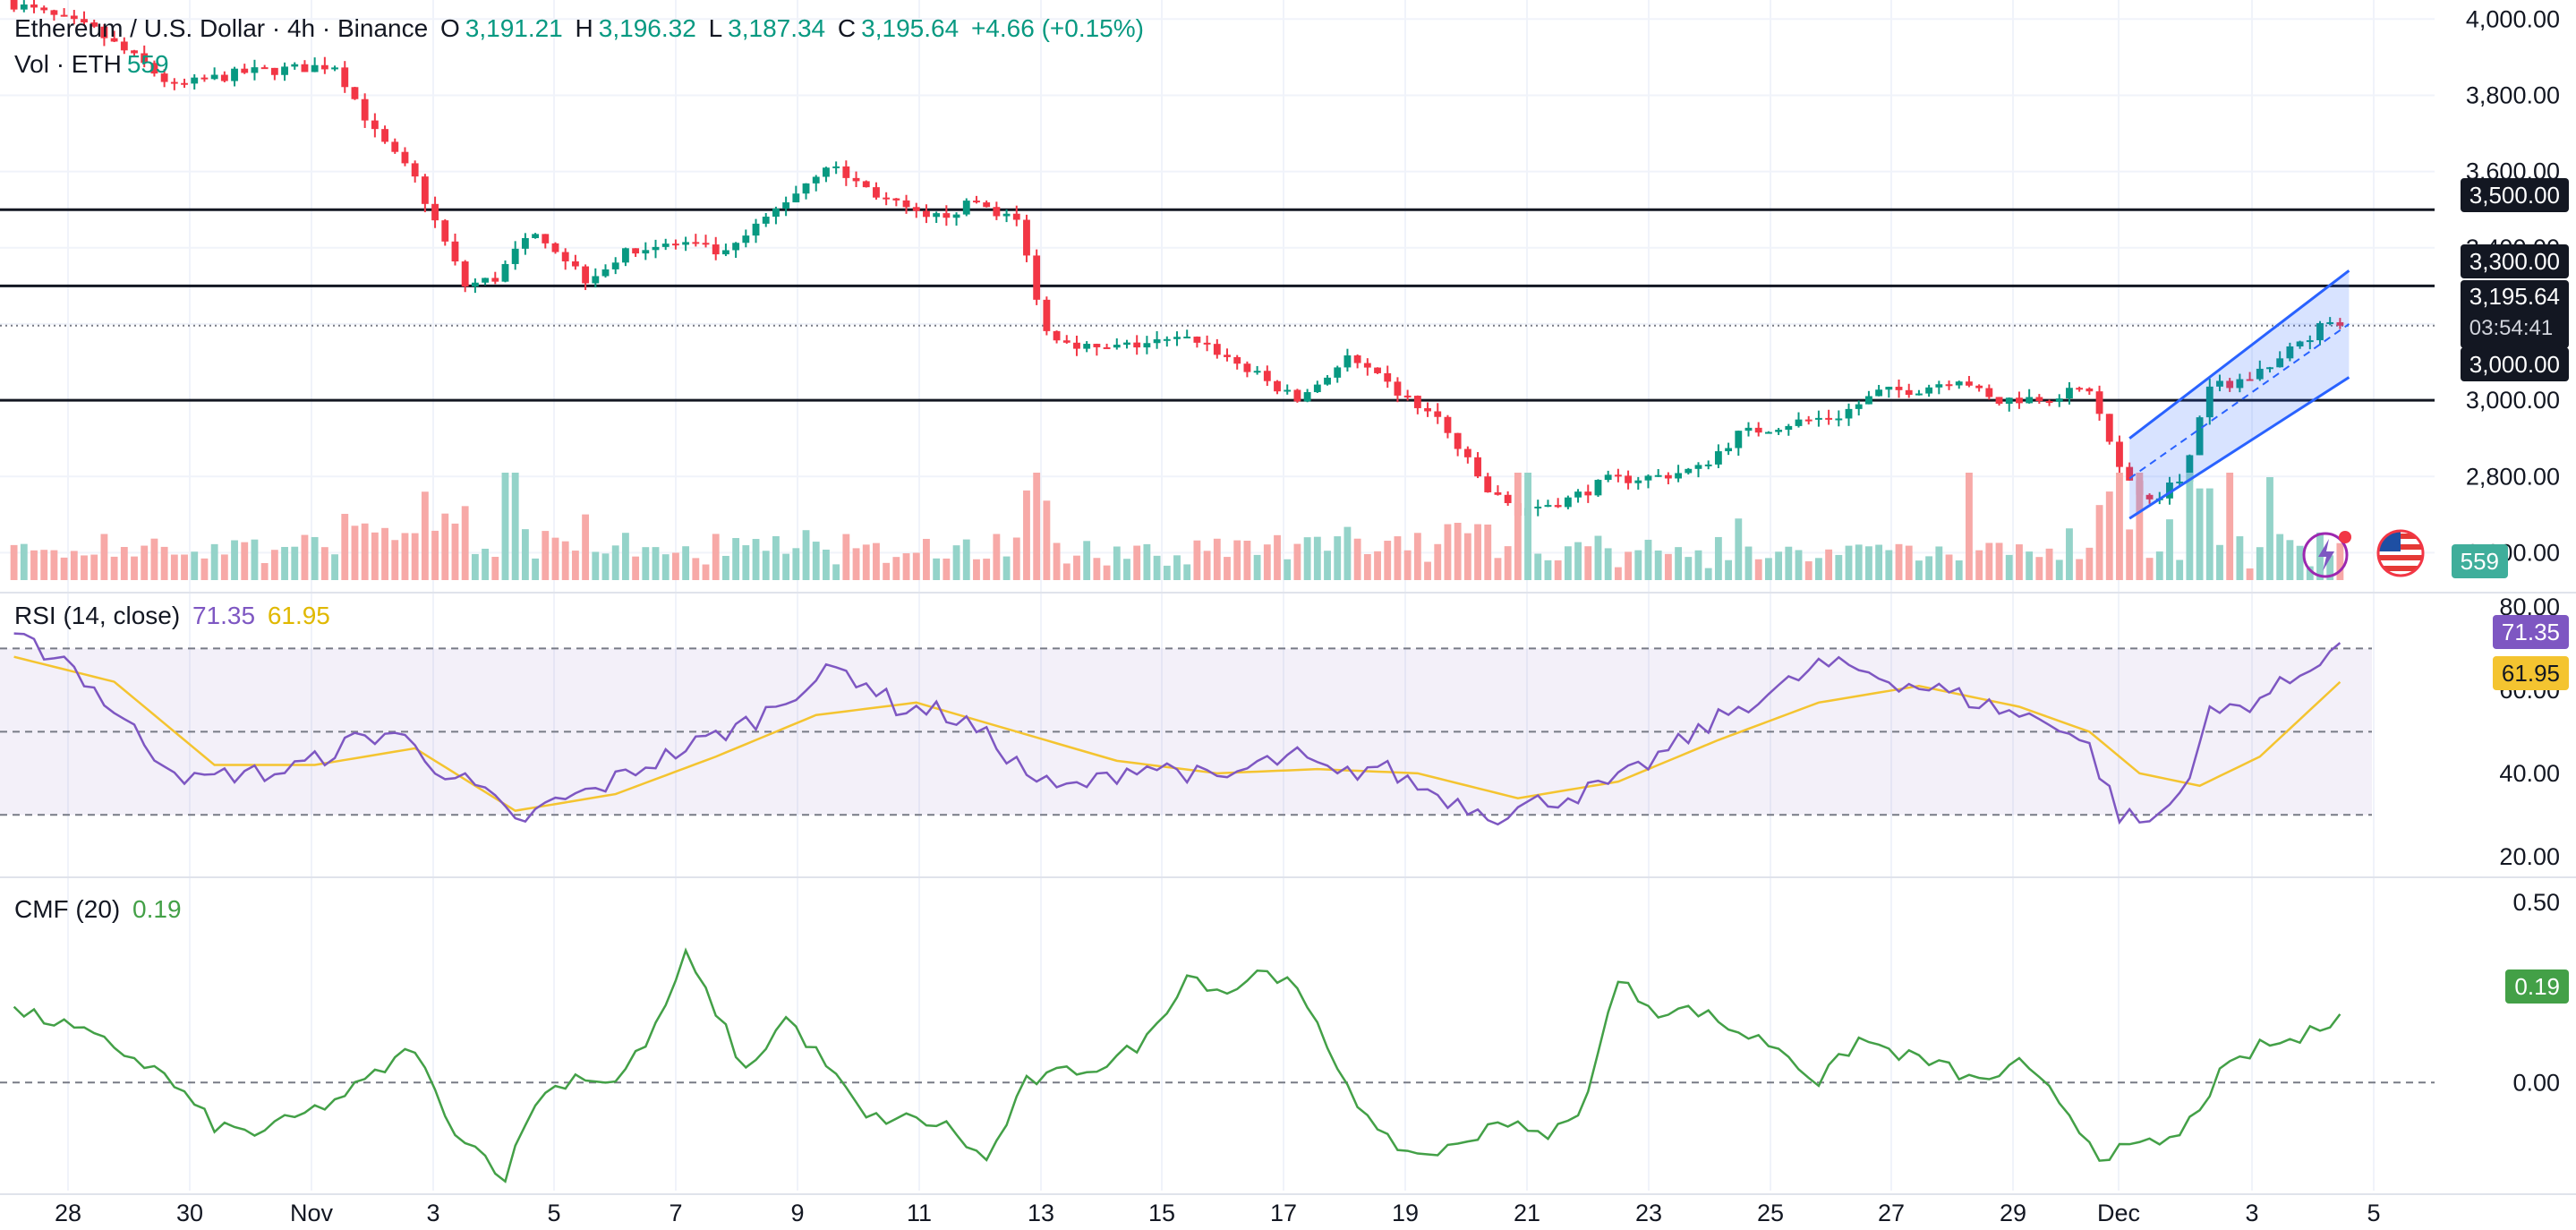  I want to click on x-tick-label: 5, so click(2373, 1213).